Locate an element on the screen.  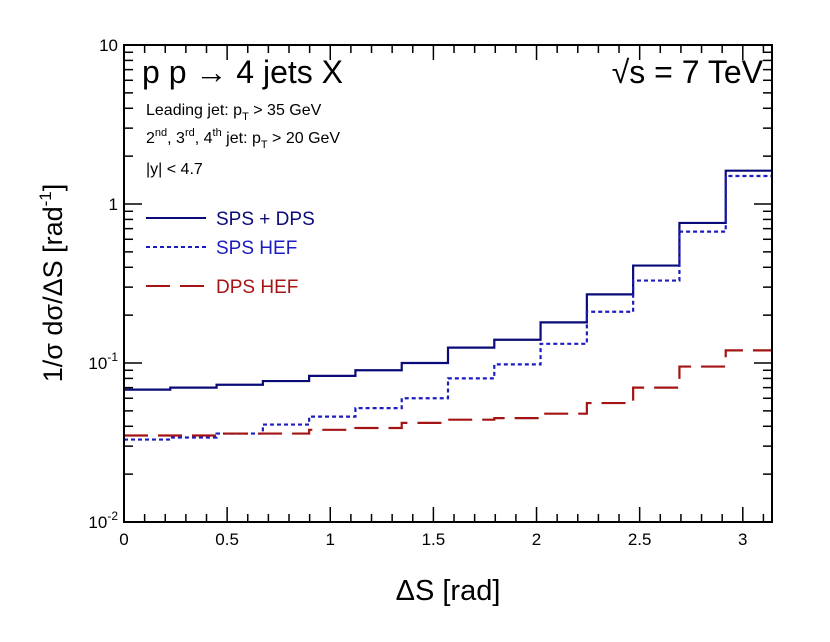
chart-title: p p → 4 jets X is located at coordinates (242, 72).